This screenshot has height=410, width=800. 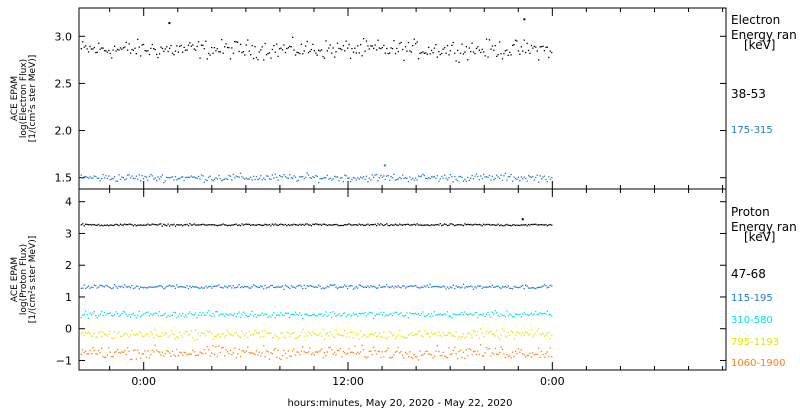 What do you see at coordinates (68, 265) in the screenshot?
I see `proton-ytick-label: 2` at bounding box center [68, 265].